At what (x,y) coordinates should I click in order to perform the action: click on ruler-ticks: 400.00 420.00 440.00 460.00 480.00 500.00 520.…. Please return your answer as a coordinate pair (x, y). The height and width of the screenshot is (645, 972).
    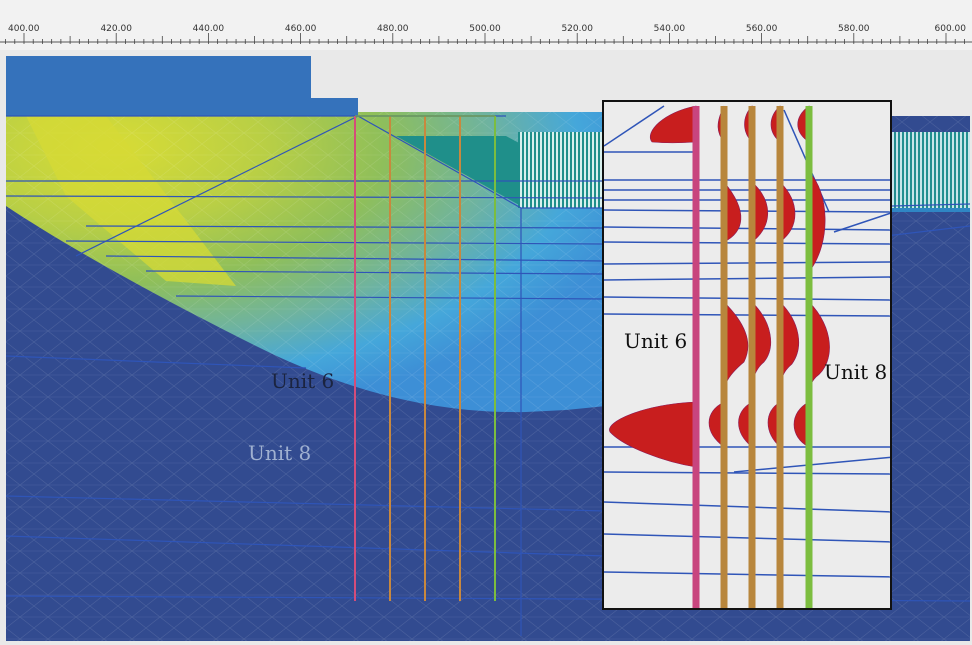
    Looking at the image, I should click on (486, 34).